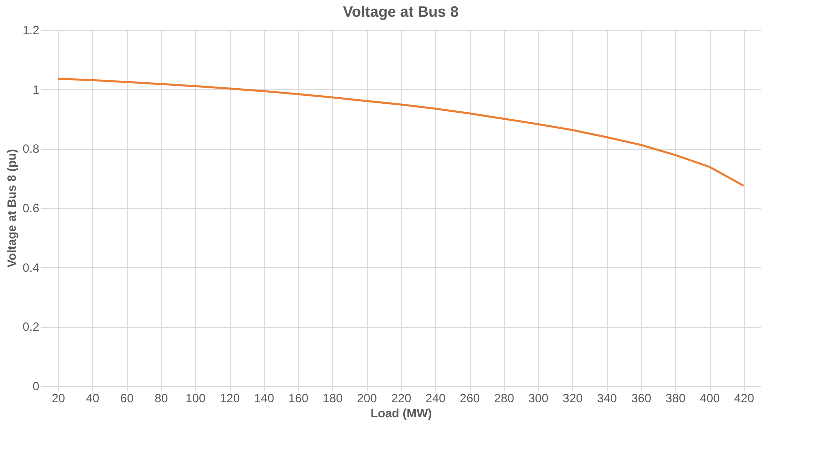  I want to click on x-tick-label: 100, so click(196, 399).